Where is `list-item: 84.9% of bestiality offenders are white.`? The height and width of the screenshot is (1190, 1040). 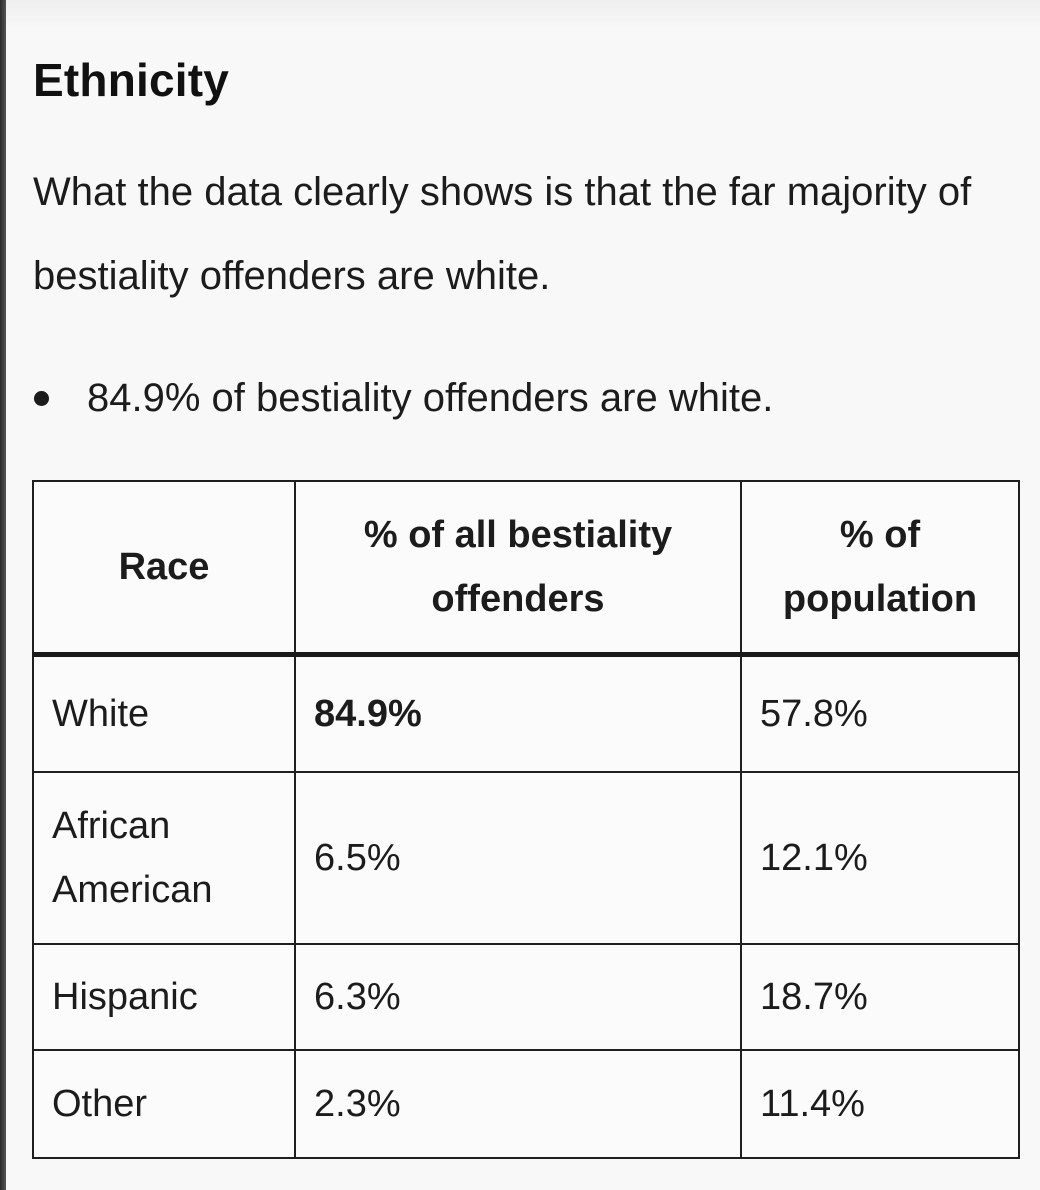 list-item: 84.9% of bestiality offenders are white. is located at coordinates (403, 398).